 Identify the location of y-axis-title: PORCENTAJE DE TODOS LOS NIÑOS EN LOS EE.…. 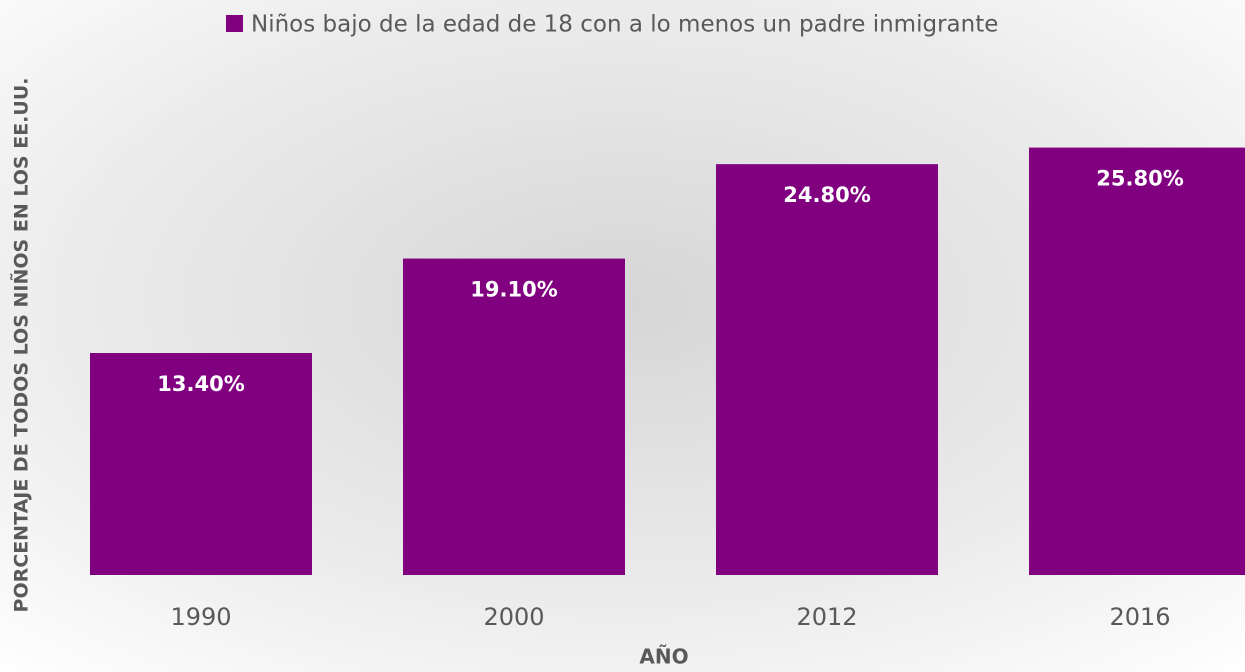
(21, 345).